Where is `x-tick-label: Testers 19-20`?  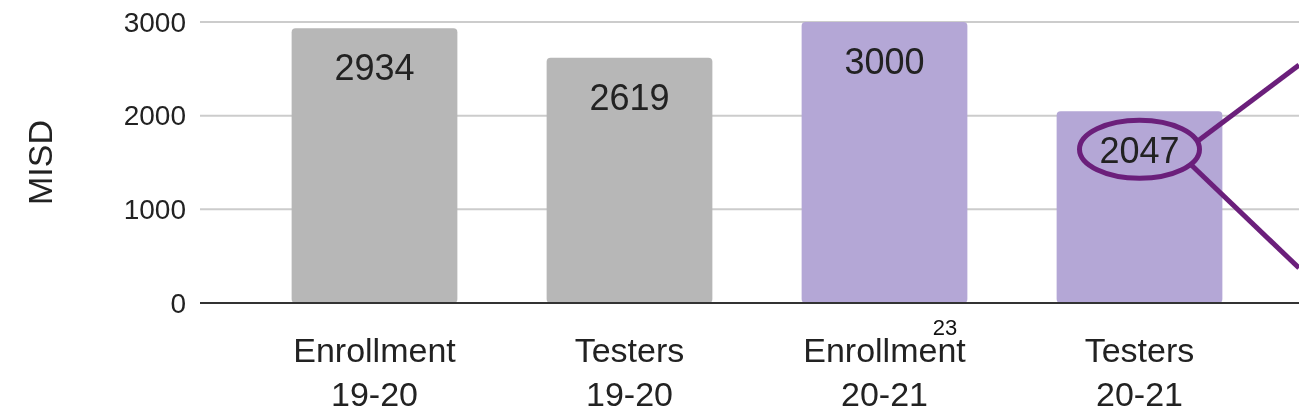
x-tick-label: Testers 19-20 is located at coordinates (629, 372).